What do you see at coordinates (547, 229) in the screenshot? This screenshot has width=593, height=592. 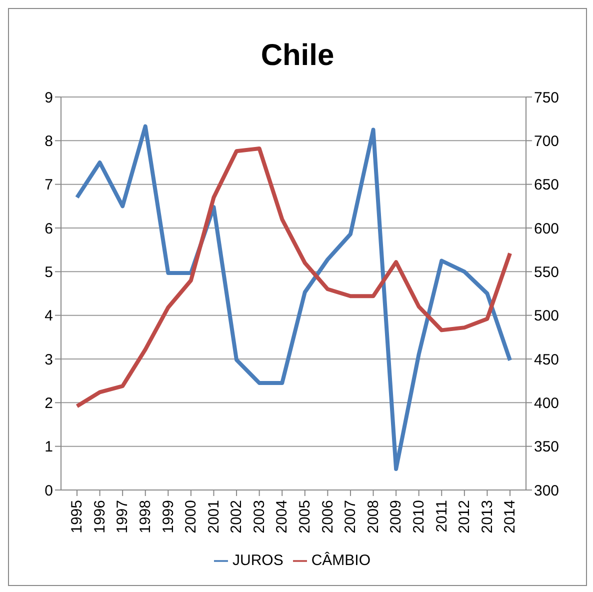 I see `y2-tick-label: 600` at bounding box center [547, 229].